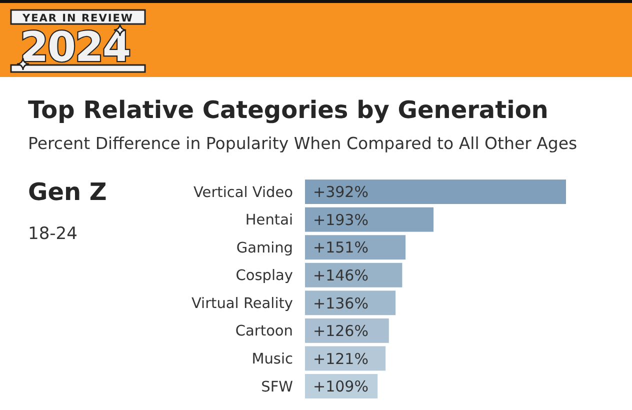  What do you see at coordinates (264, 332) in the screenshot?
I see `y-tick-label: Cartoon` at bounding box center [264, 332].